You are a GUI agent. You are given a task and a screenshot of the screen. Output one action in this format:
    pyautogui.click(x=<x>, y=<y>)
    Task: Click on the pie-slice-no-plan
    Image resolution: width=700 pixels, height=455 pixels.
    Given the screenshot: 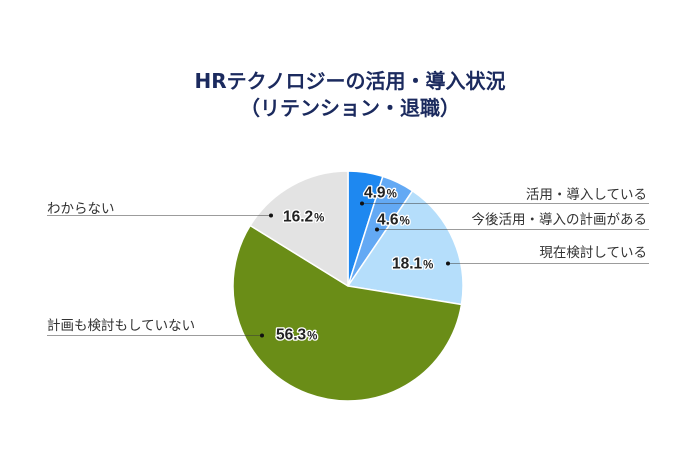 What is the action you would take?
    pyautogui.click(x=347, y=313)
    